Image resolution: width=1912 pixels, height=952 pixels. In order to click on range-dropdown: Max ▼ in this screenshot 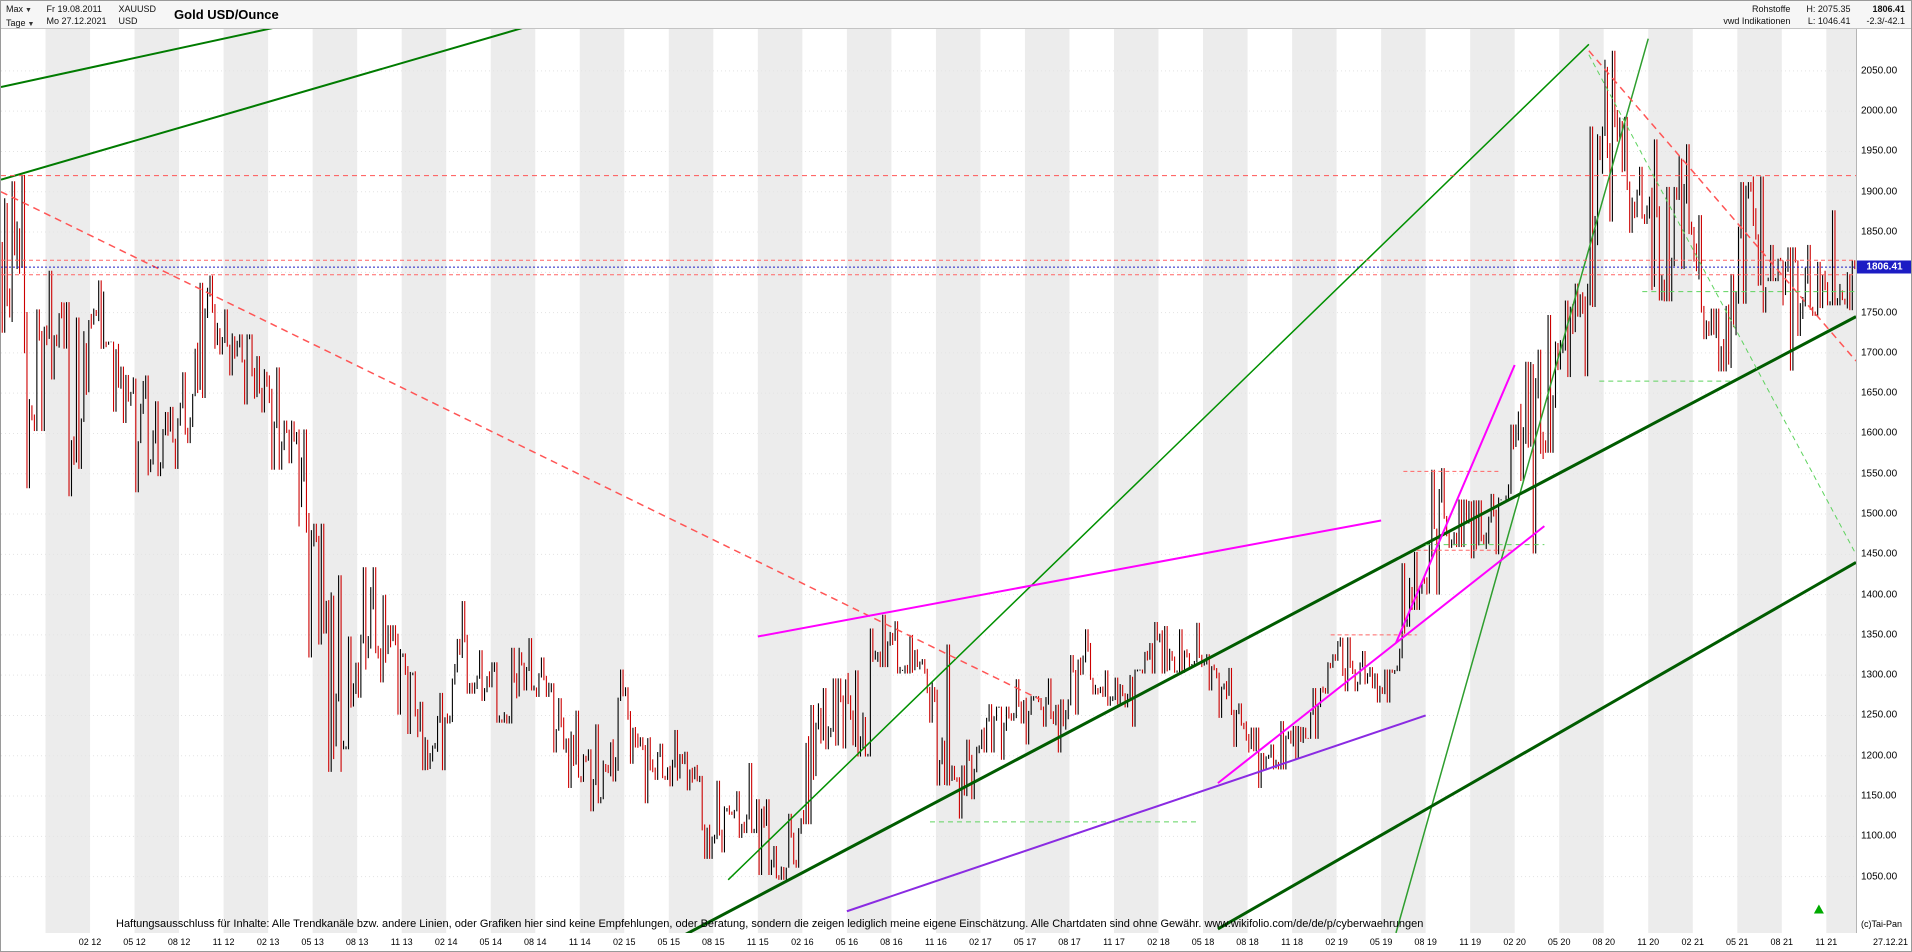, I will do `click(20, 10)`.